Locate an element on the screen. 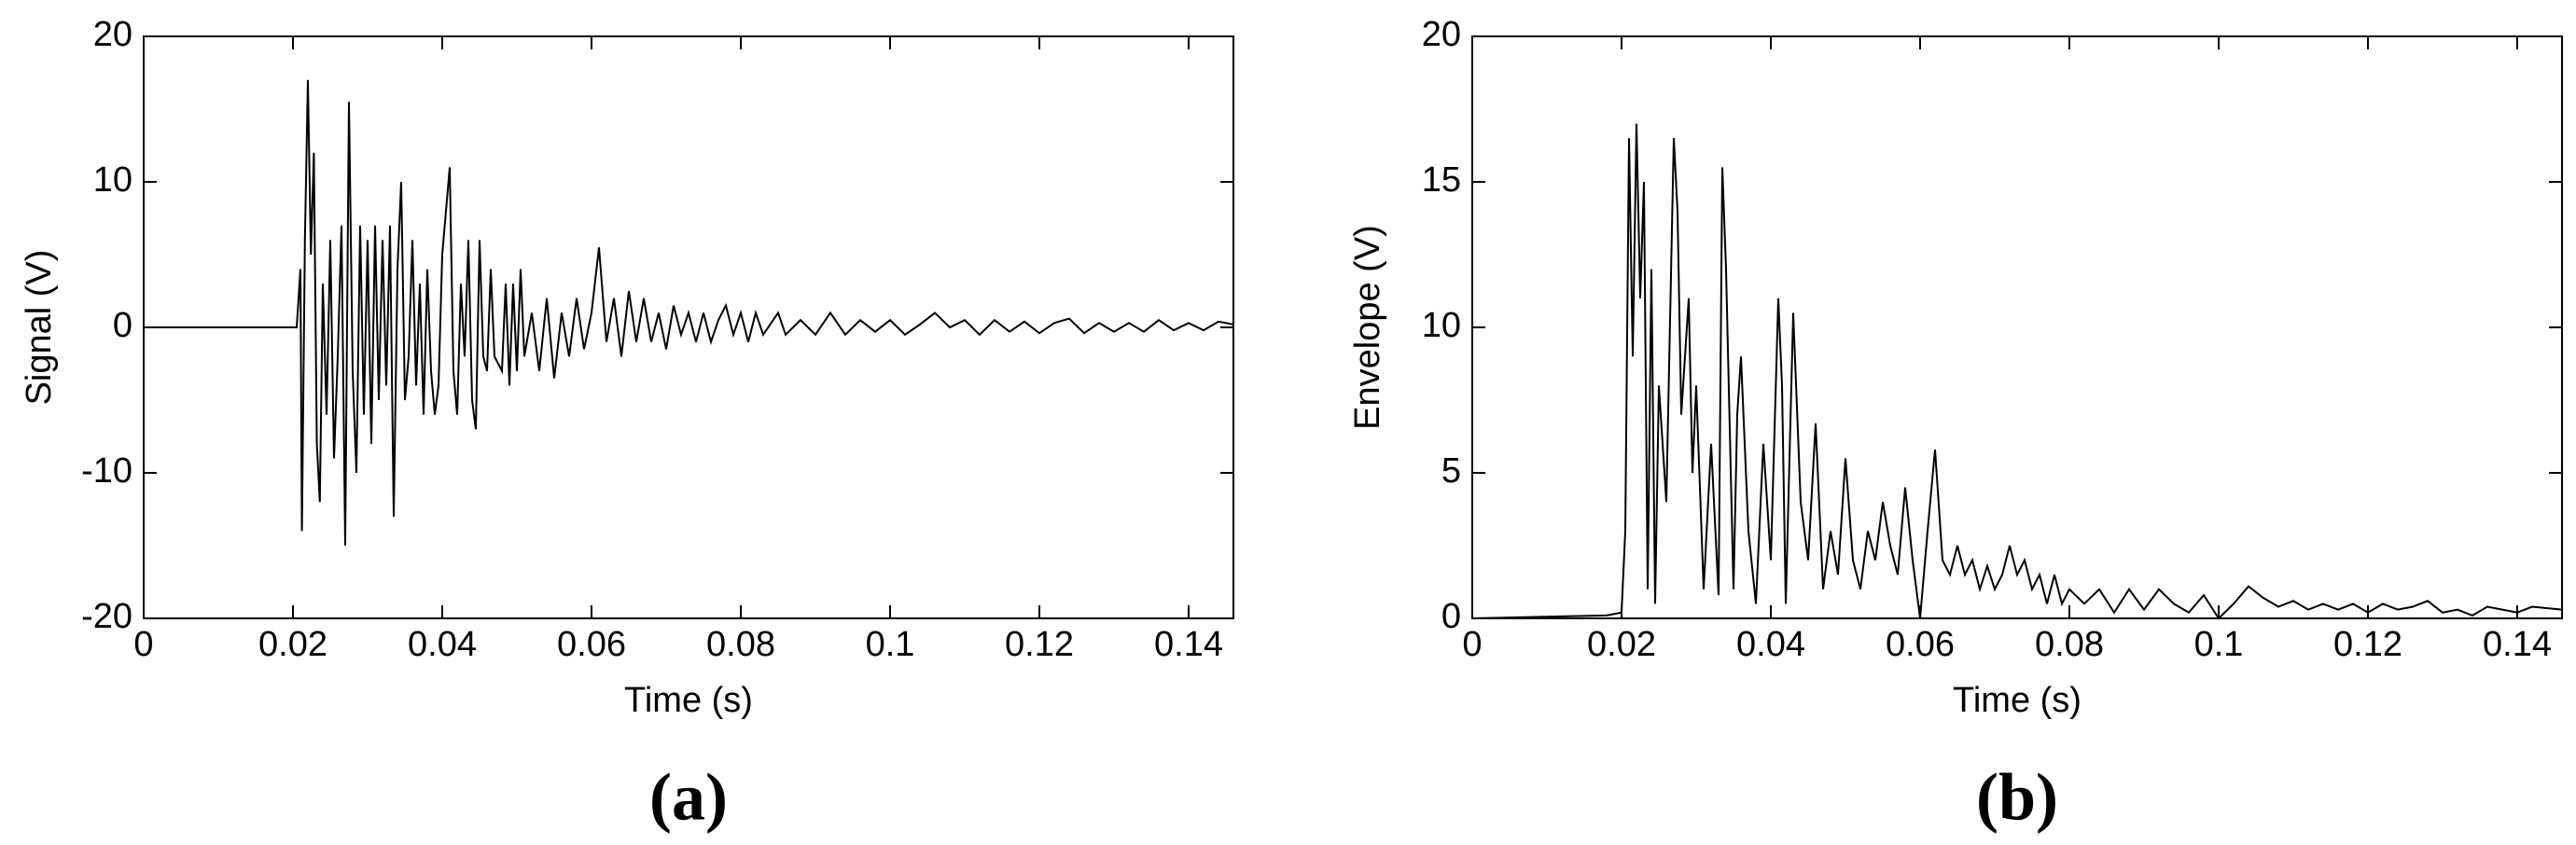 The height and width of the screenshot is (845, 2576). y-axis-label: Envelope (V) is located at coordinates (1367, 327).